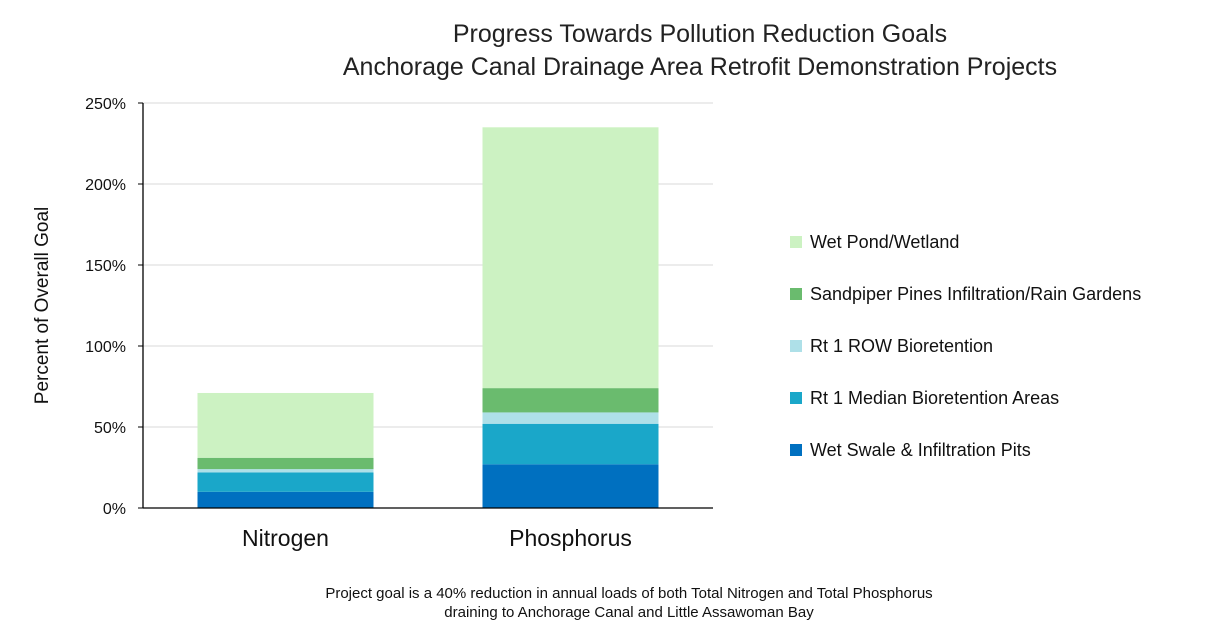 The height and width of the screenshot is (642, 1221). I want to click on x-category-label: Phosphorus, so click(570, 538).